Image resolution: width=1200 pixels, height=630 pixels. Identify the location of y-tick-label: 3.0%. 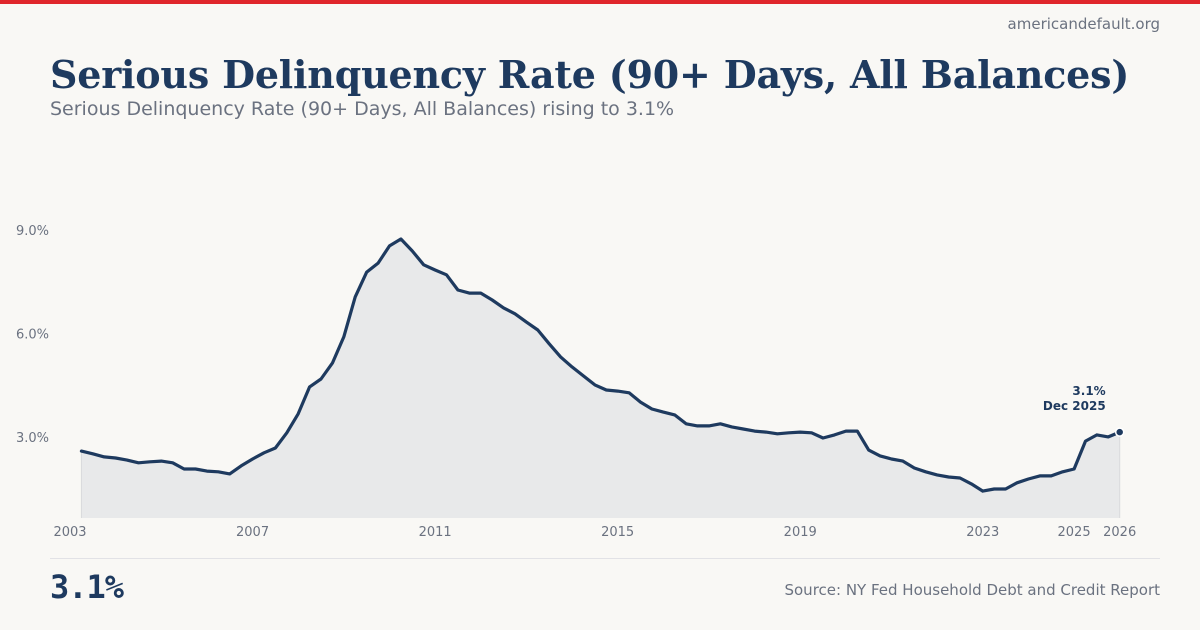
(32, 438).